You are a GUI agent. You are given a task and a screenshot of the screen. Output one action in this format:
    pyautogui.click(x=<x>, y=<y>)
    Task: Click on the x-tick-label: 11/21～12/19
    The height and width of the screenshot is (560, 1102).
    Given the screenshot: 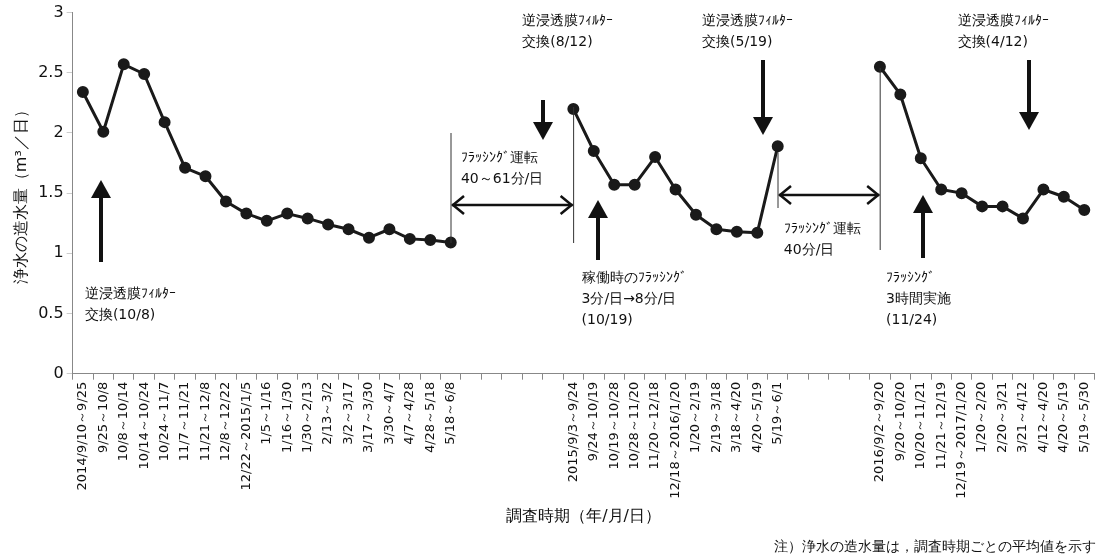 What is the action you would take?
    pyautogui.click(x=940, y=425)
    